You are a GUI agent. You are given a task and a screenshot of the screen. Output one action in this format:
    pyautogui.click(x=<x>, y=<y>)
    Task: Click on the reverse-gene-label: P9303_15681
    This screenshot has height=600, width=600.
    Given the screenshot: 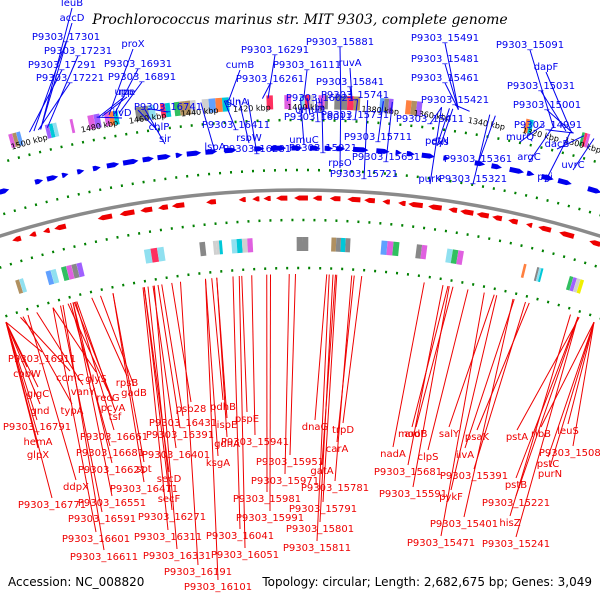 What is the action you would take?
    pyautogui.click(x=408, y=472)
    